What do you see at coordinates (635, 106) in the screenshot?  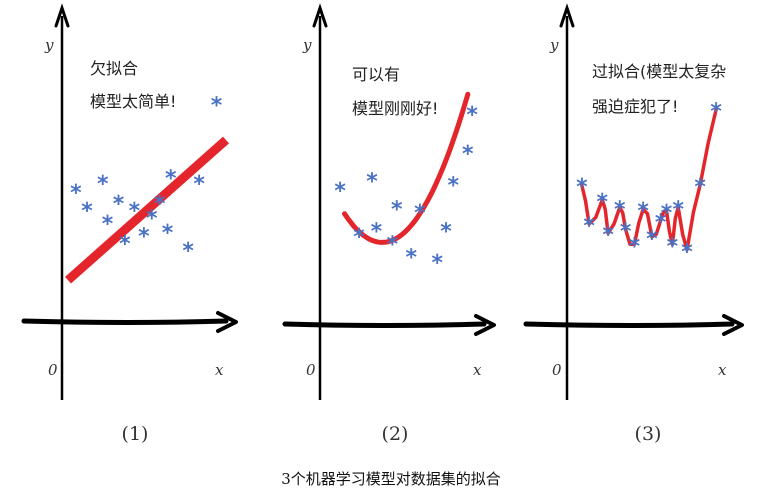 I see `panel-note-line: 强迫症犯了!` at bounding box center [635, 106].